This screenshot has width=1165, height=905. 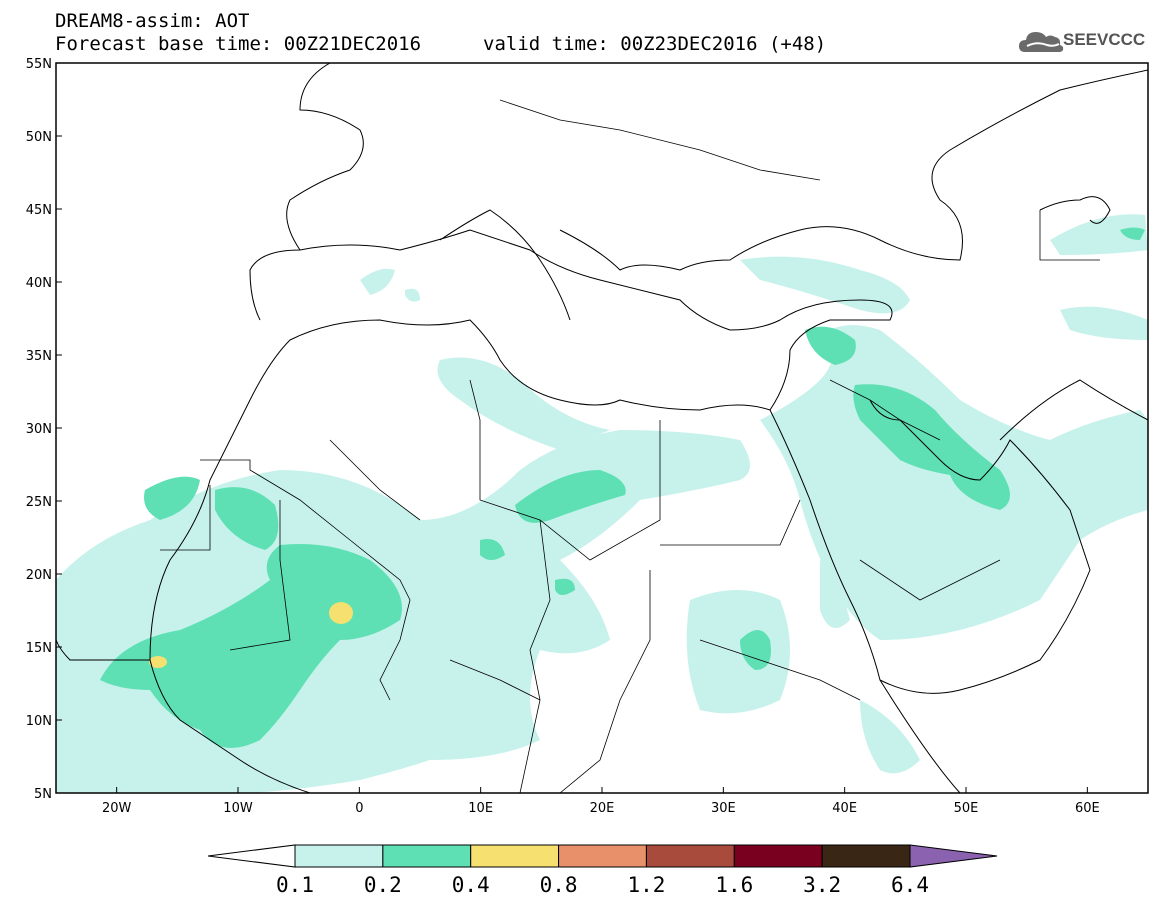 What do you see at coordinates (39, 356) in the screenshot?
I see `lat-tick-label: 35N` at bounding box center [39, 356].